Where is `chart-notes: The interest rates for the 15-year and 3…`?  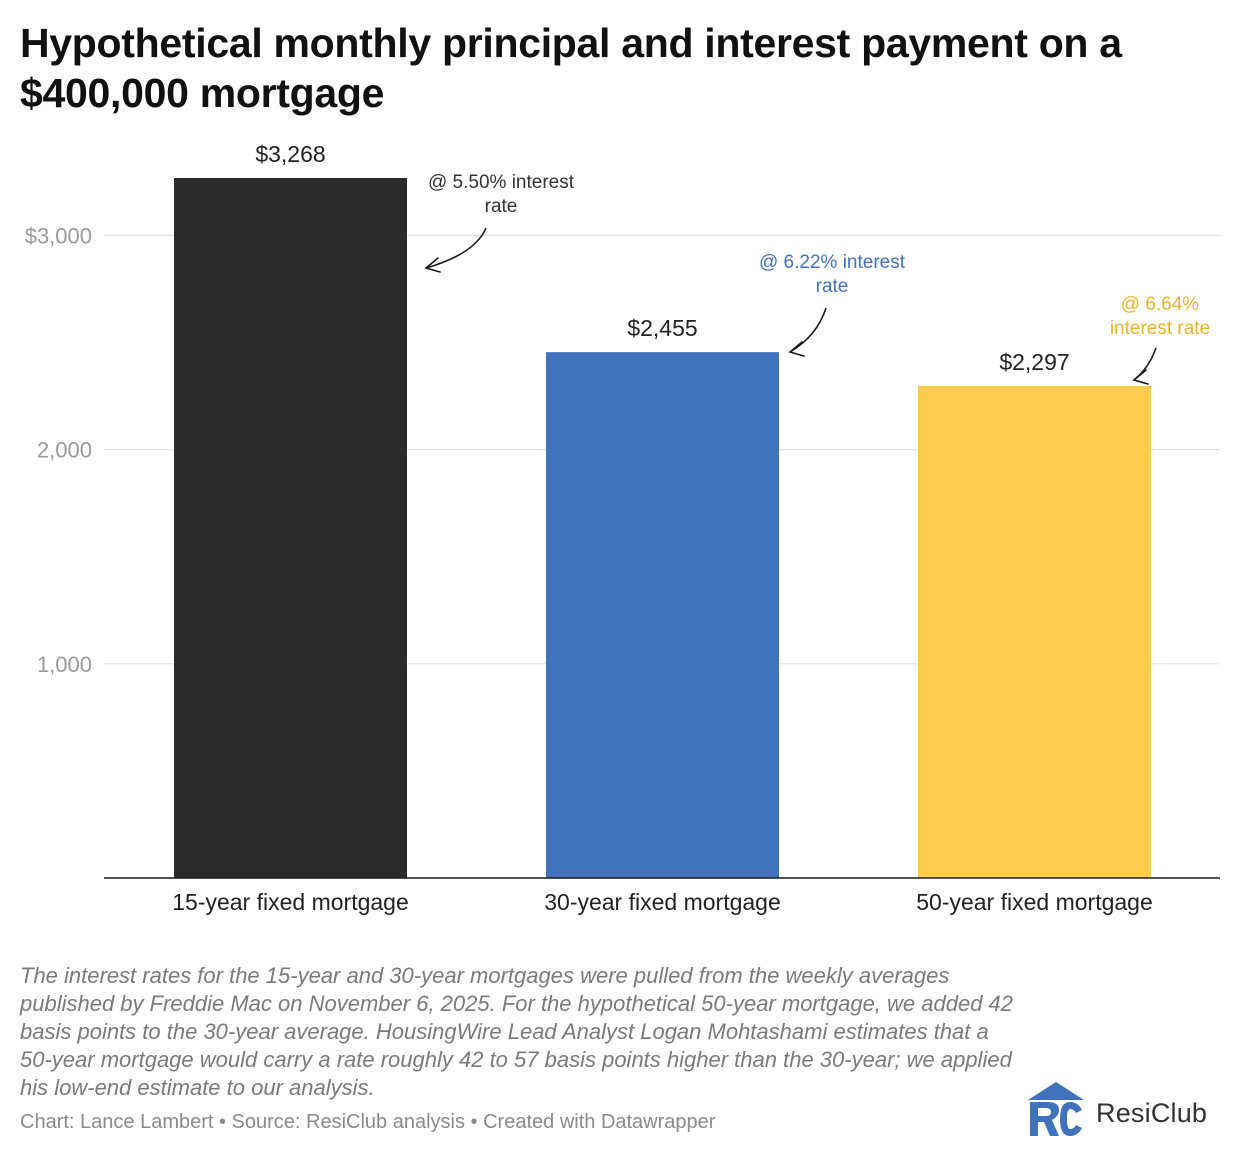 chart-notes: The interest rates for the 15-year and 3… is located at coordinates (517, 1031).